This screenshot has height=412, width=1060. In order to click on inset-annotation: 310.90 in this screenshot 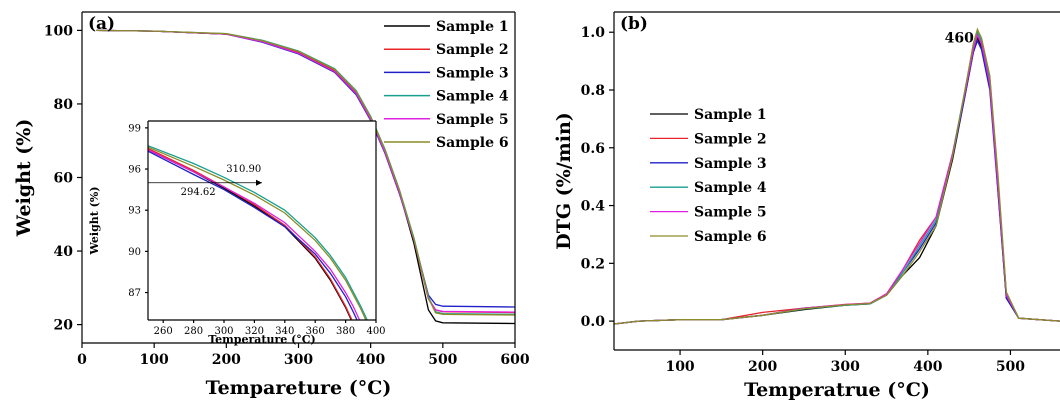, I will do `click(243, 169)`.